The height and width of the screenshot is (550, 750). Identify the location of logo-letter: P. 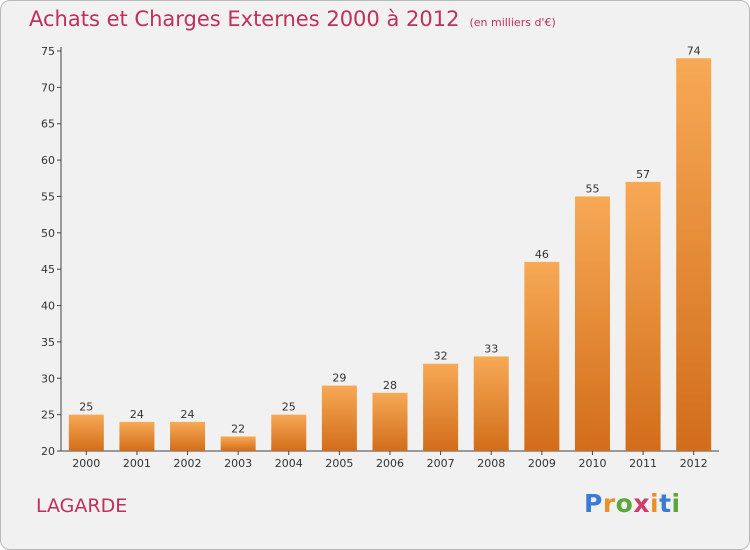
(593, 503).